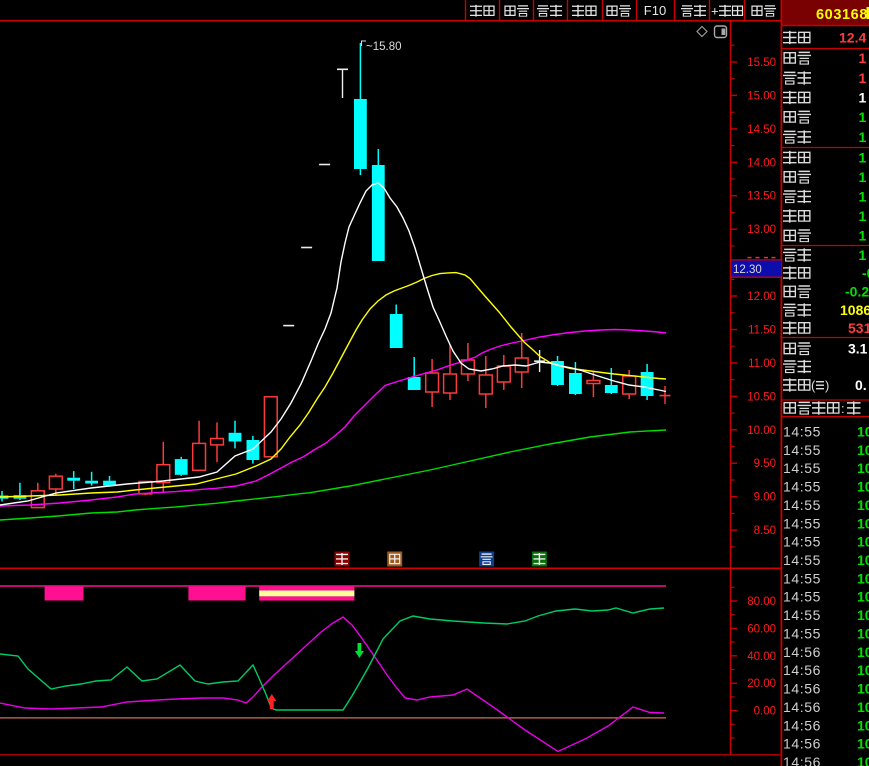 The width and height of the screenshot is (869, 766). I want to click on svg-text: 15.00, so click(761, 96).